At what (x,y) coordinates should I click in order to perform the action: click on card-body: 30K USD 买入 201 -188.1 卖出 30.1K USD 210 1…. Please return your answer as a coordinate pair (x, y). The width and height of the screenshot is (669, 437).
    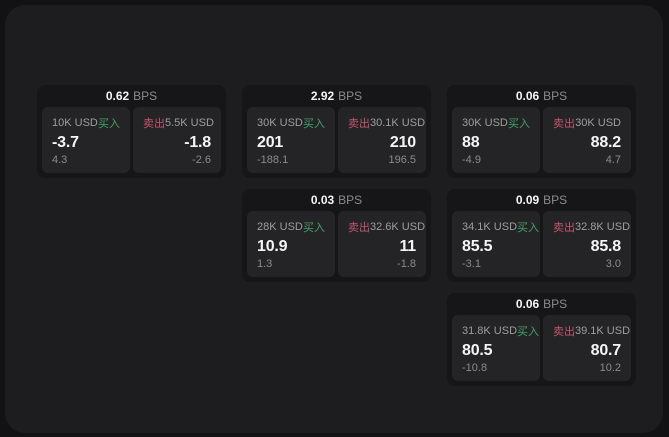
    Looking at the image, I should click on (336, 140).